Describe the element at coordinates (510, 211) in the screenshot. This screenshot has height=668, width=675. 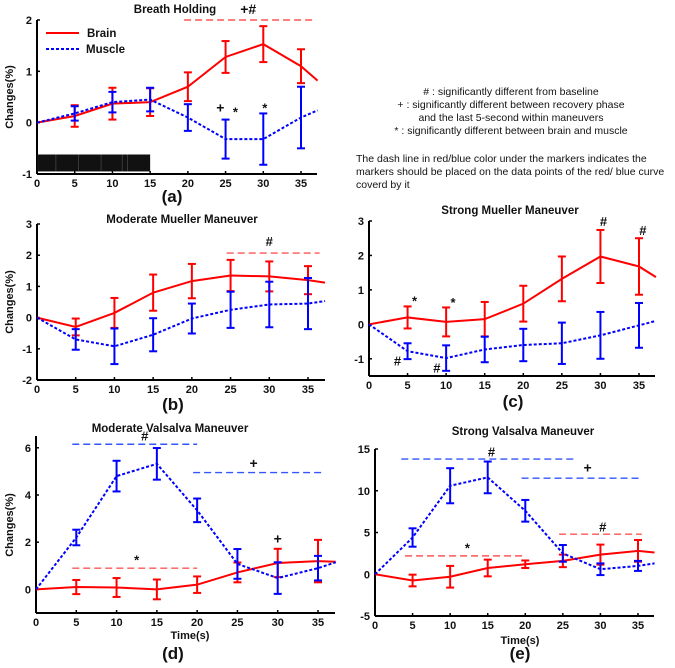
I see `chart-title: Strong Mueller Maneuver` at that location.